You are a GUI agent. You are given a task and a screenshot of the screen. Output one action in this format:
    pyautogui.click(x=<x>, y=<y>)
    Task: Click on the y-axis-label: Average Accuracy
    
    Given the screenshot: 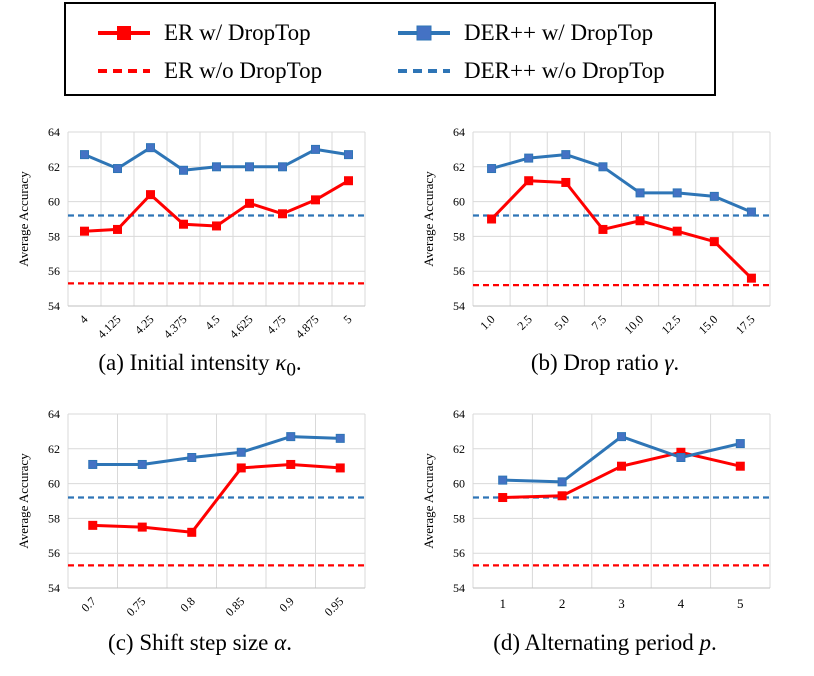 What is the action you would take?
    pyautogui.click(x=428, y=219)
    